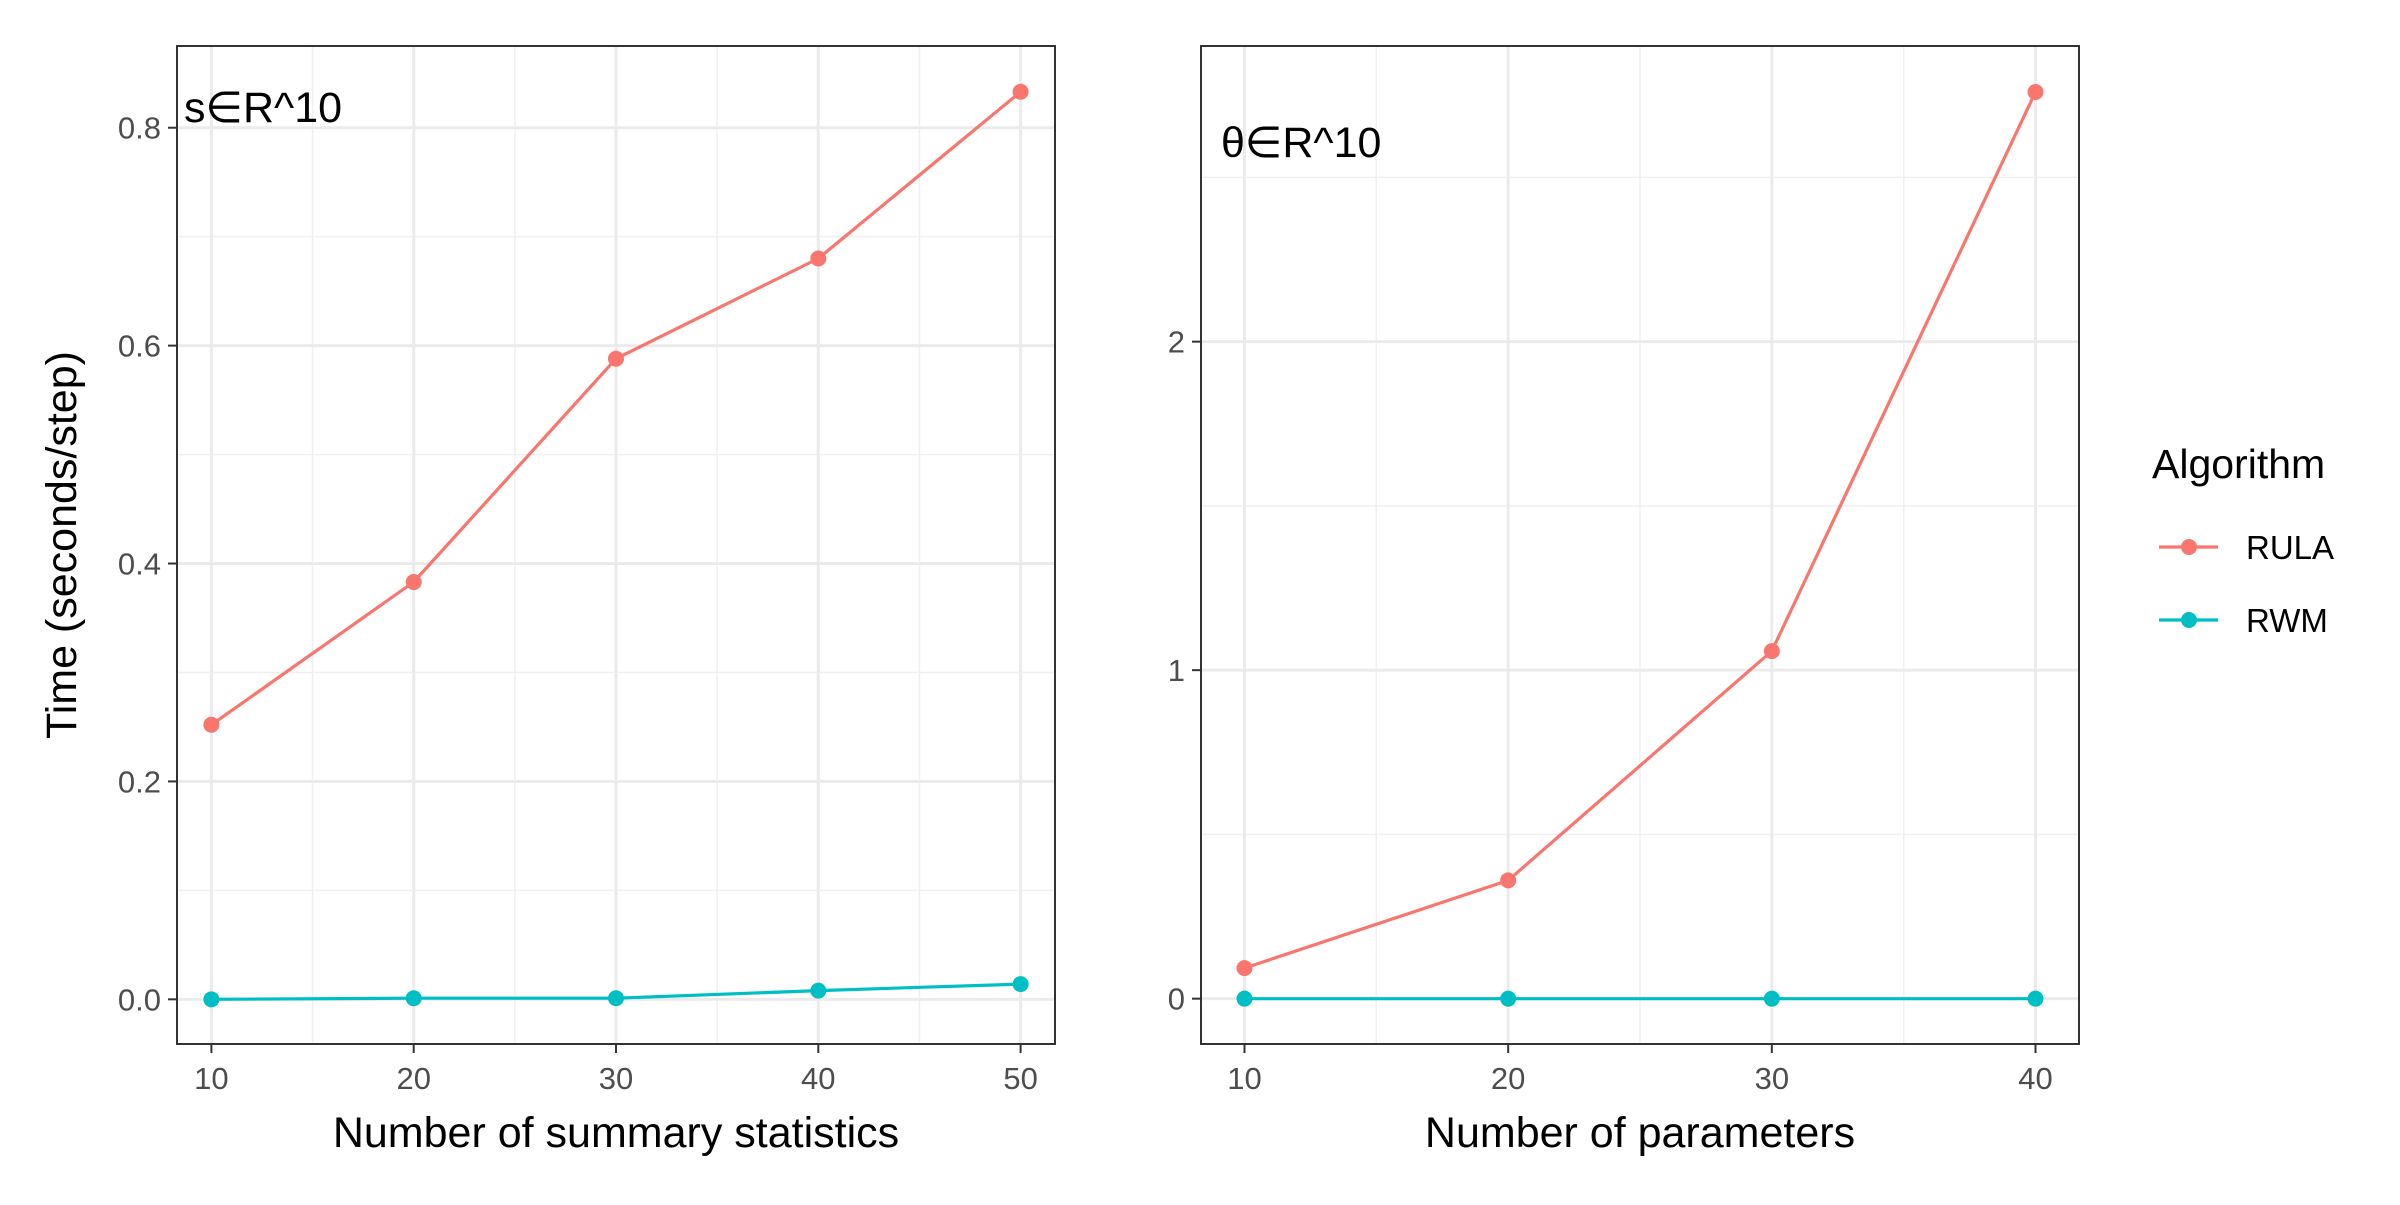 This screenshot has width=2400, height=1205. I want to click on y-tick-label: 2, so click(1176, 342).